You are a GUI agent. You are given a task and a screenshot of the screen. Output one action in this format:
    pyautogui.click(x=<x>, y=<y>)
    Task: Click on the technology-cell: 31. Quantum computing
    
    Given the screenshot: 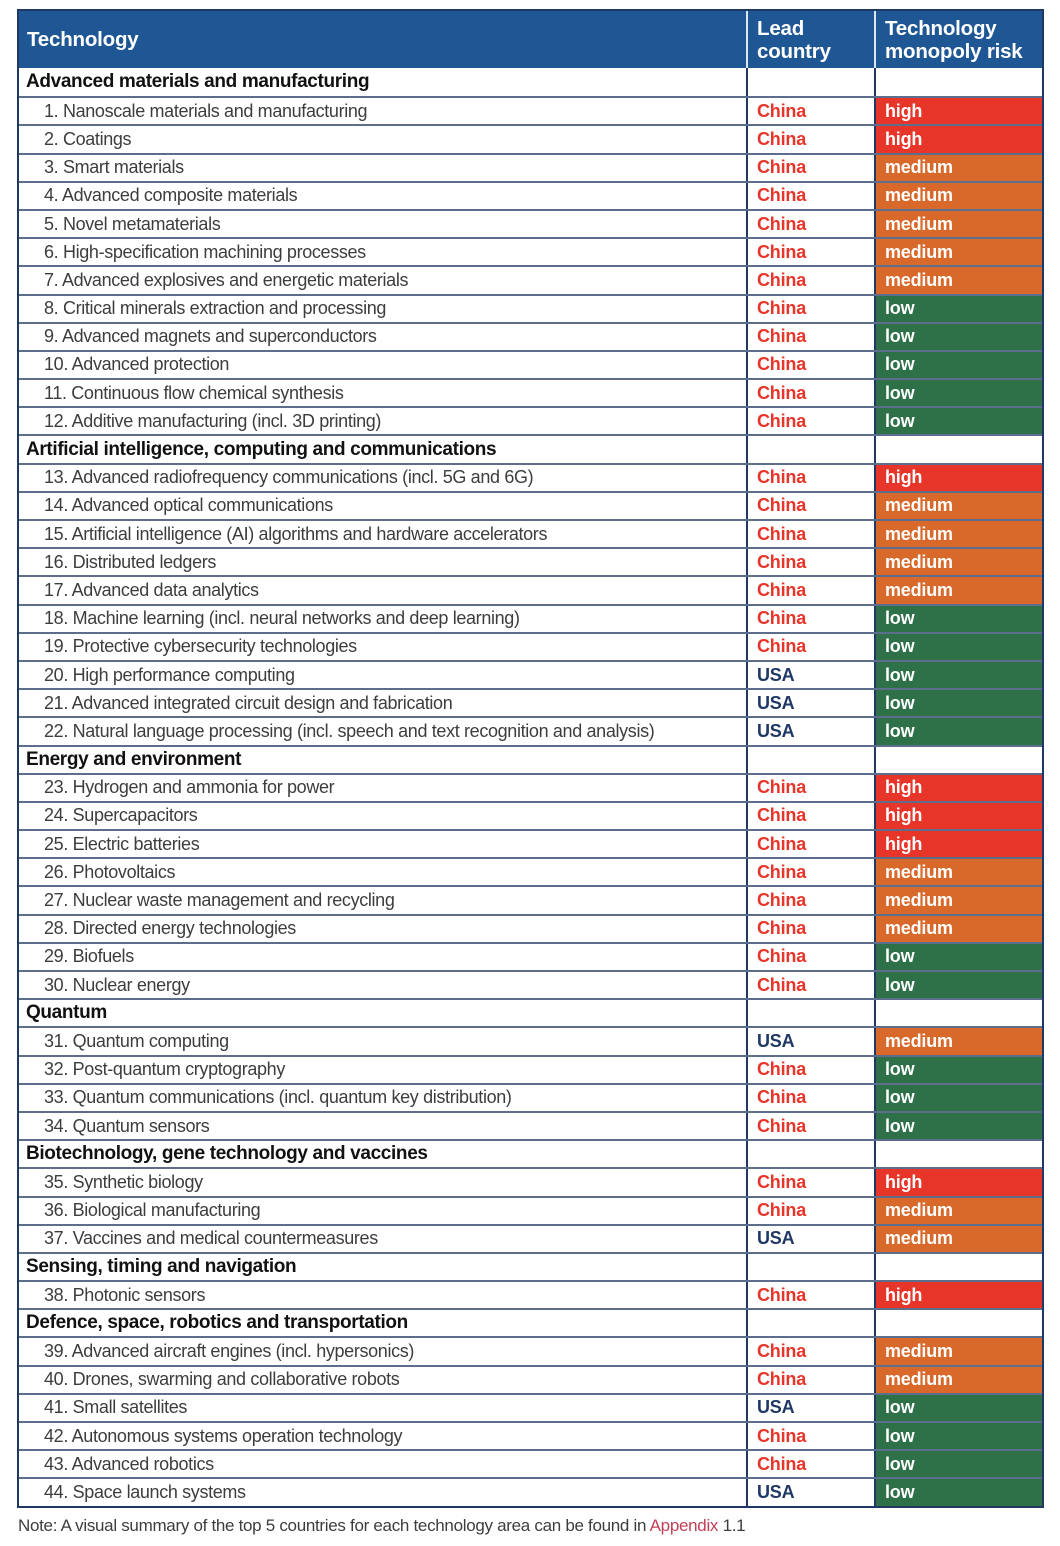 What is the action you would take?
    pyautogui.click(x=383, y=1041)
    